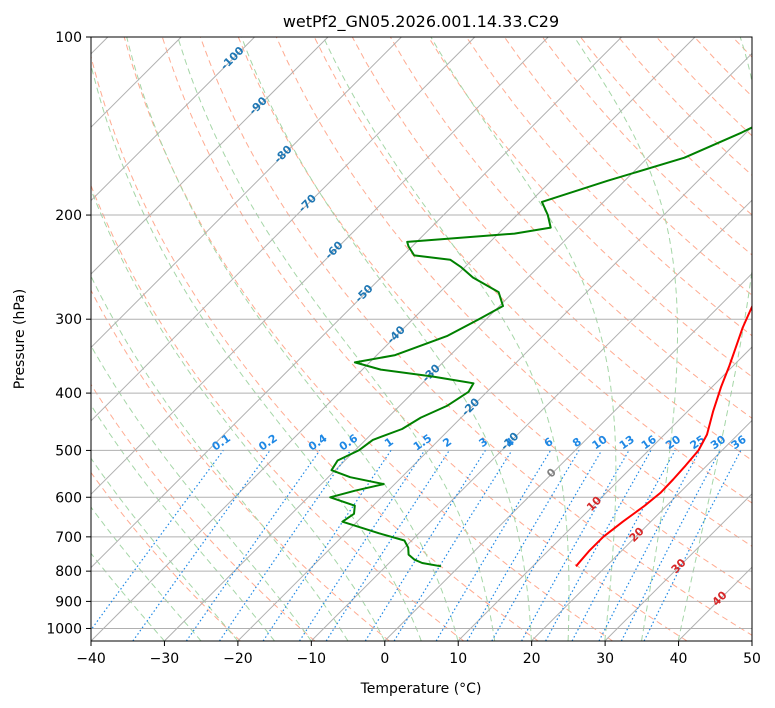 Image resolution: width=775 pixels, height=708 pixels. I want to click on chart-title: wetPf2_GN05.2026.001.14.33.C29, so click(421, 22).